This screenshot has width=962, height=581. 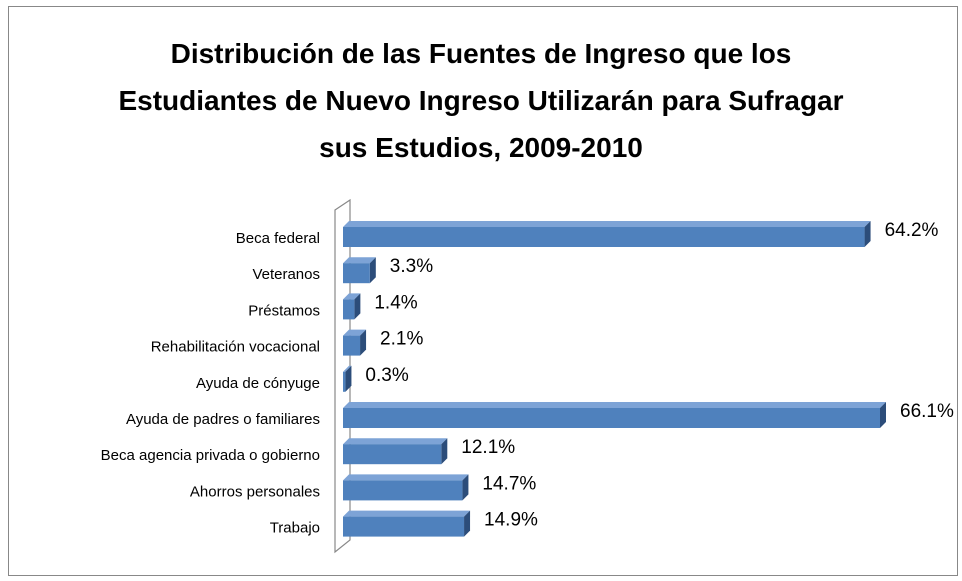 What do you see at coordinates (395, 302) in the screenshot?
I see `value-label: 1.4%` at bounding box center [395, 302].